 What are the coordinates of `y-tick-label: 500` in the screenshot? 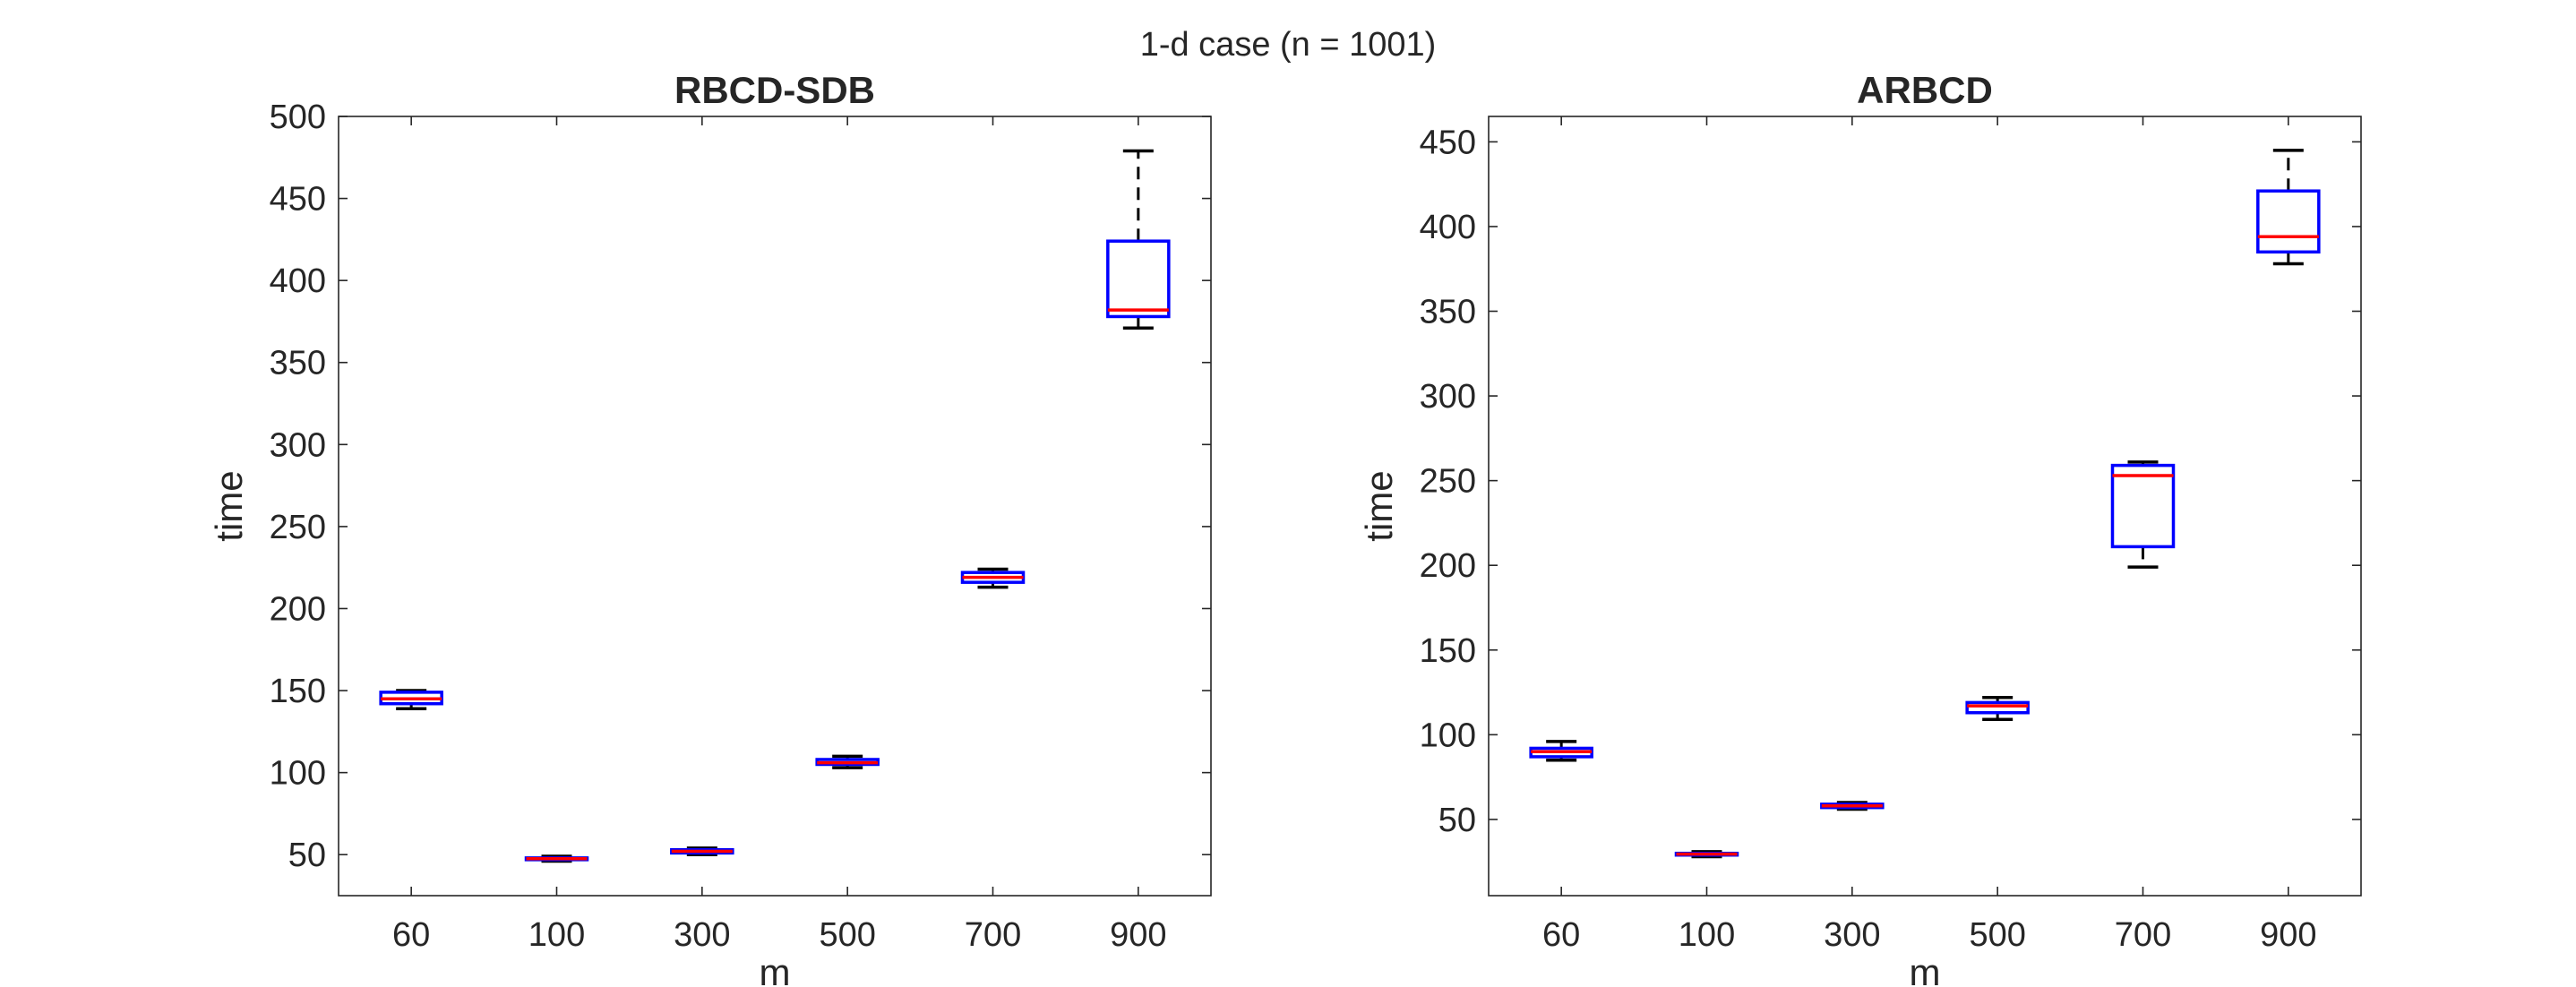 It's located at (298, 117).